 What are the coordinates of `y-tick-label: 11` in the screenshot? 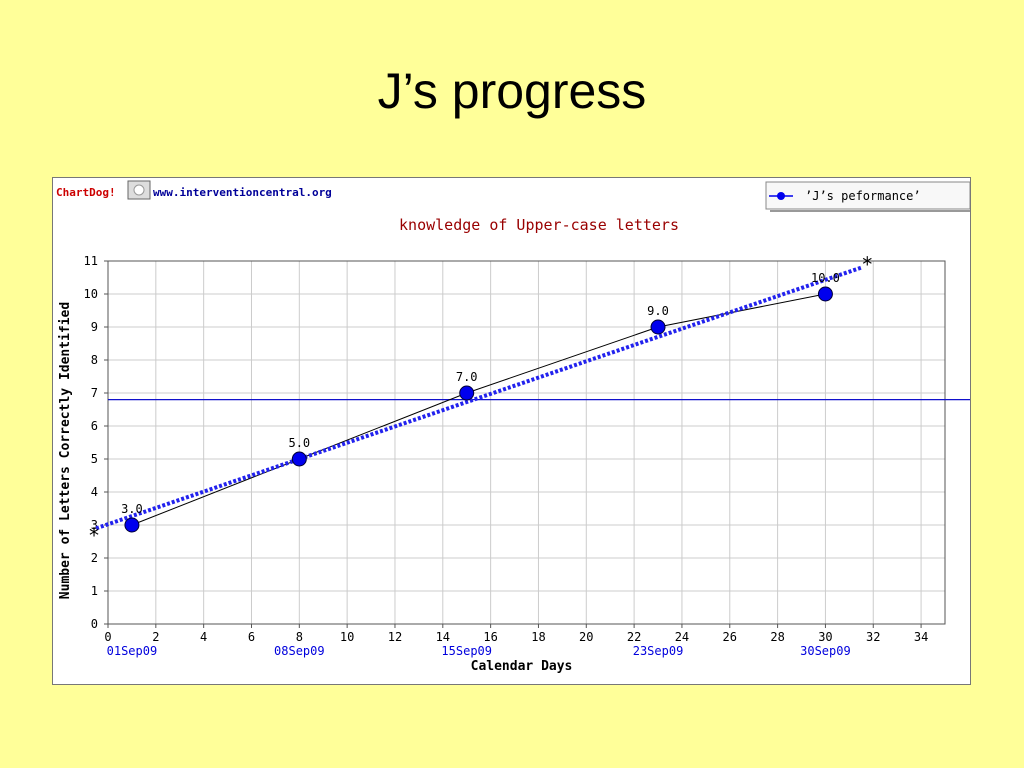 It's located at (91, 261).